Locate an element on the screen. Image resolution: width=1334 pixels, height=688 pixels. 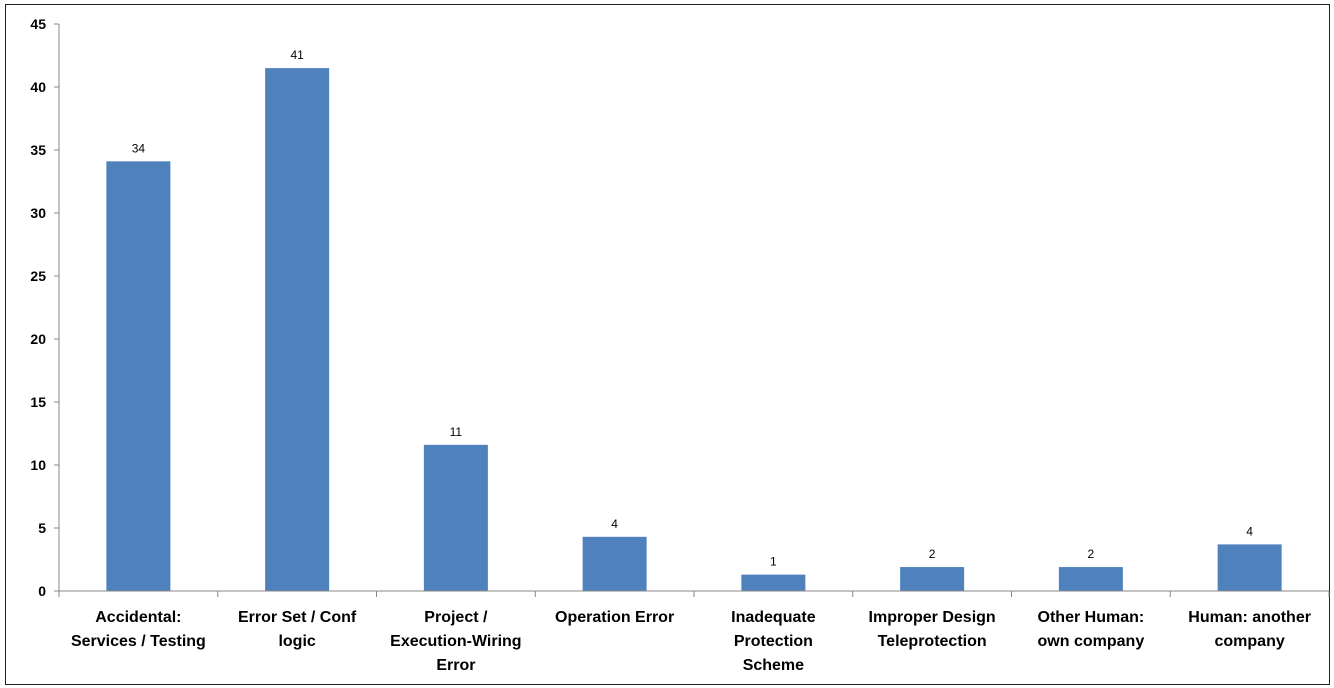
category-label: Error Set / Conf logic is located at coordinates (297, 629).